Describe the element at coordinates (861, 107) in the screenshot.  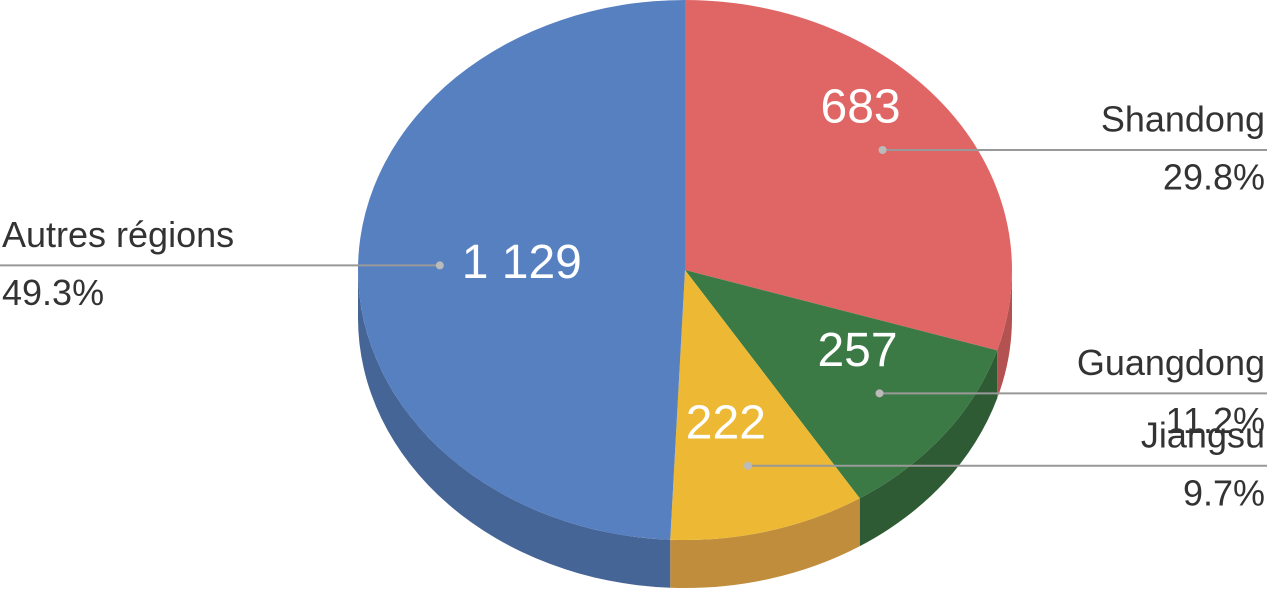
I see `value-label: 683` at that location.